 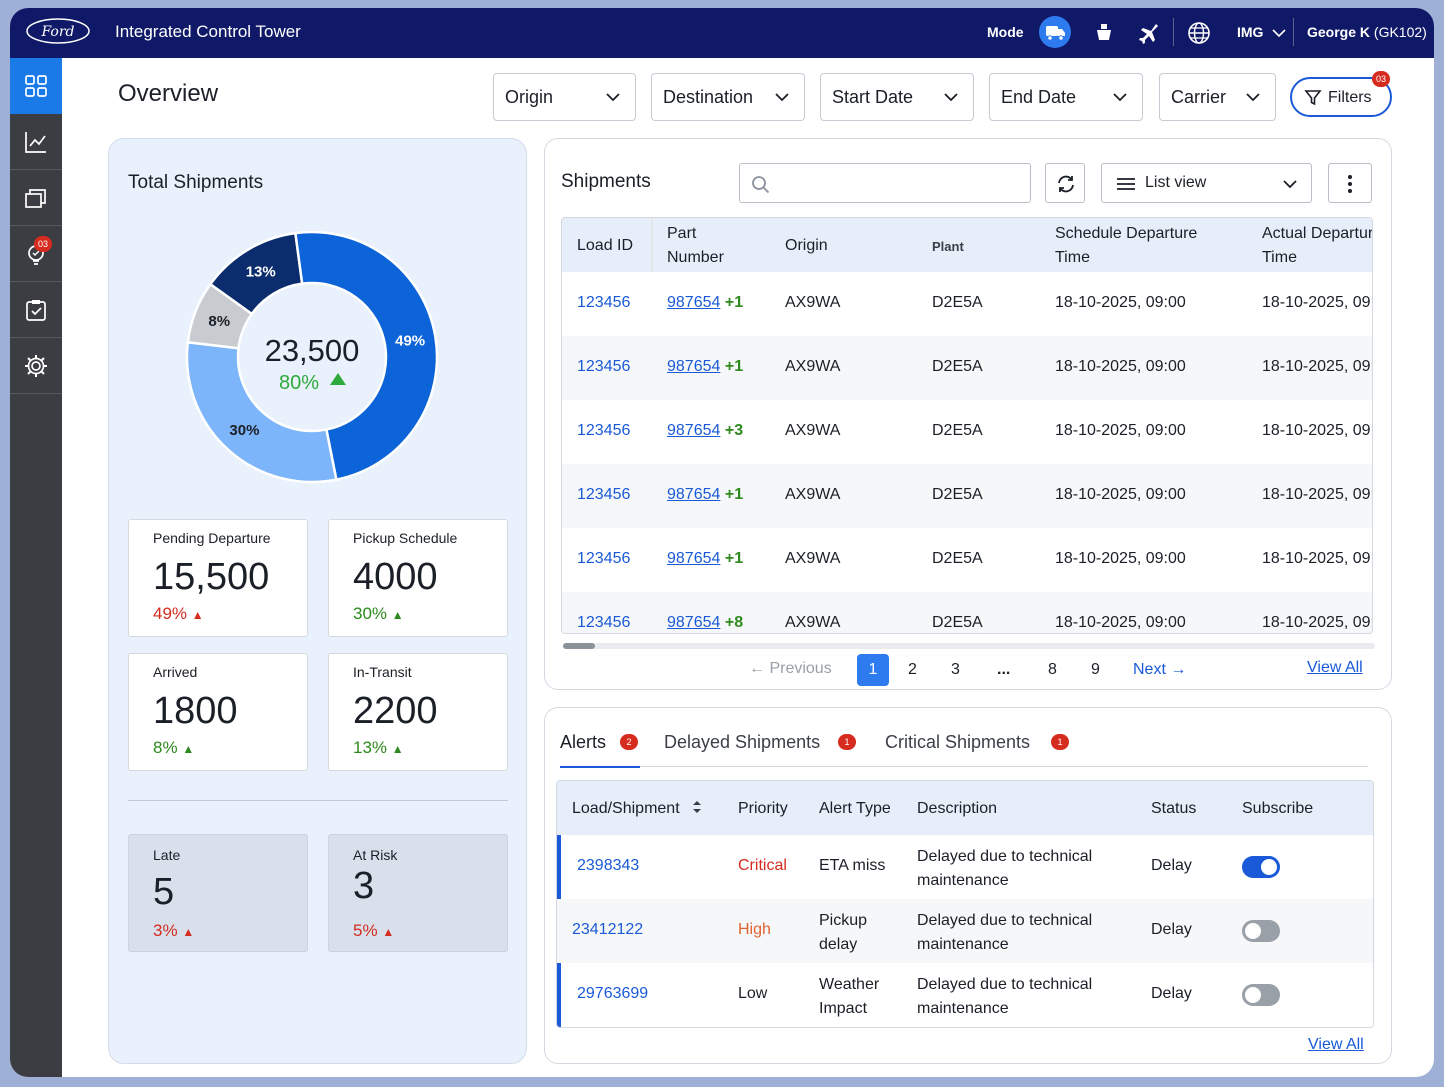 What do you see at coordinates (1279, 33) in the screenshot?
I see `chevron-down-icon` at bounding box center [1279, 33].